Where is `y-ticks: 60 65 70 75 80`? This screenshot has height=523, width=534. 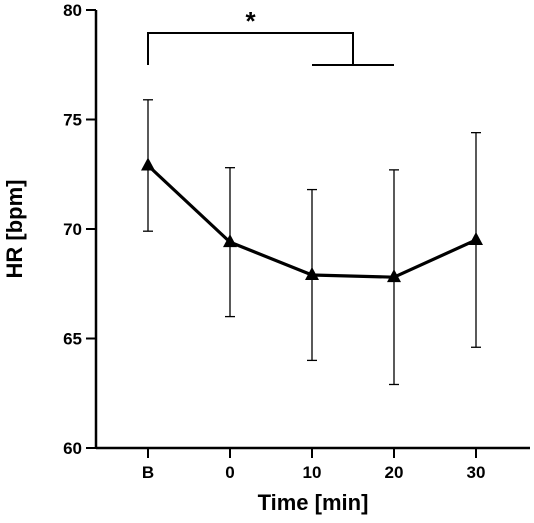 y-ticks: 60 65 70 75 80 is located at coordinates (79, 229).